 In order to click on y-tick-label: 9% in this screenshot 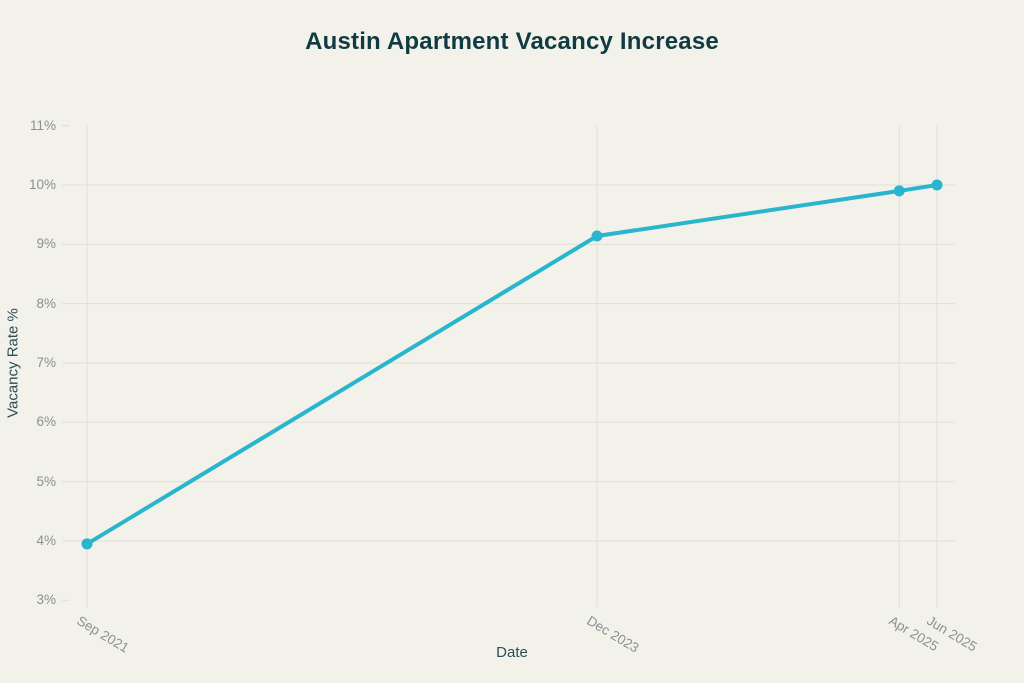, I will do `click(46, 244)`.